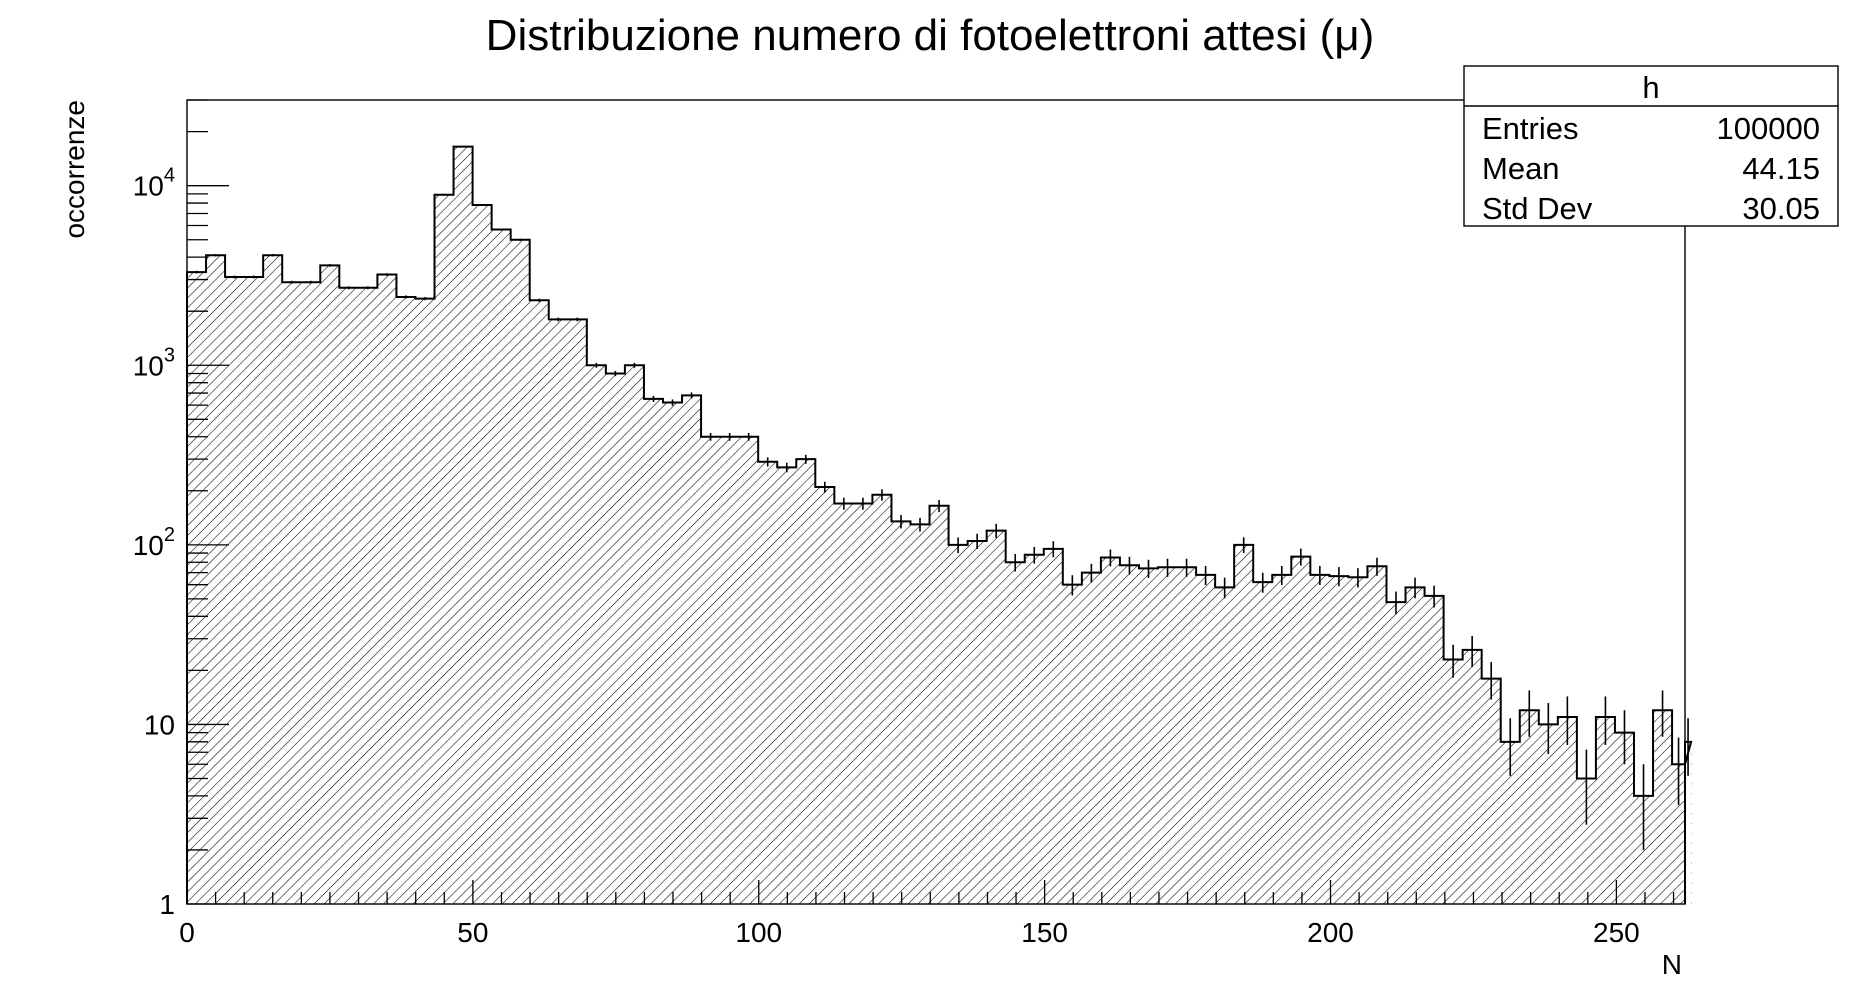 The width and height of the screenshot is (1851, 996). Describe the element at coordinates (758, 932) in the screenshot. I see `x-tick-label: 100` at that location.